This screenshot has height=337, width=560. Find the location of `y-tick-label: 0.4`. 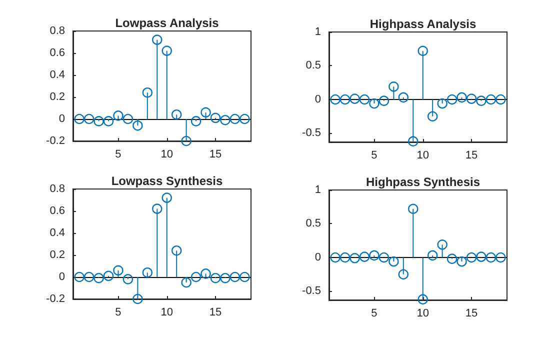

y-tick-label: 0.4 is located at coordinates (57, 75).